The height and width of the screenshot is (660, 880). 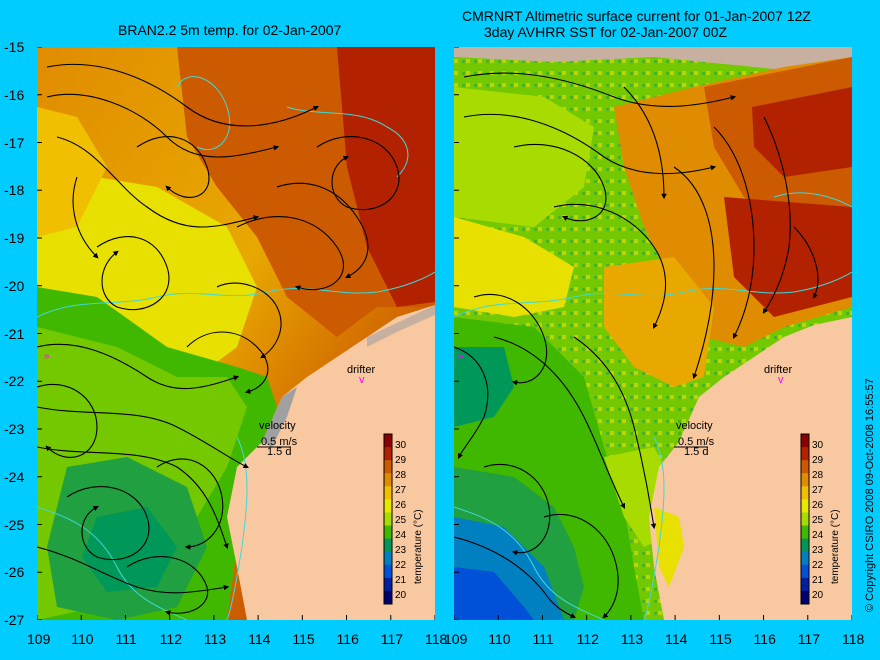 What do you see at coordinates (606, 32) in the screenshot?
I see `right-panel-title-line2: 3day AVHRR SST for 02-Jan-2007 00Z` at bounding box center [606, 32].